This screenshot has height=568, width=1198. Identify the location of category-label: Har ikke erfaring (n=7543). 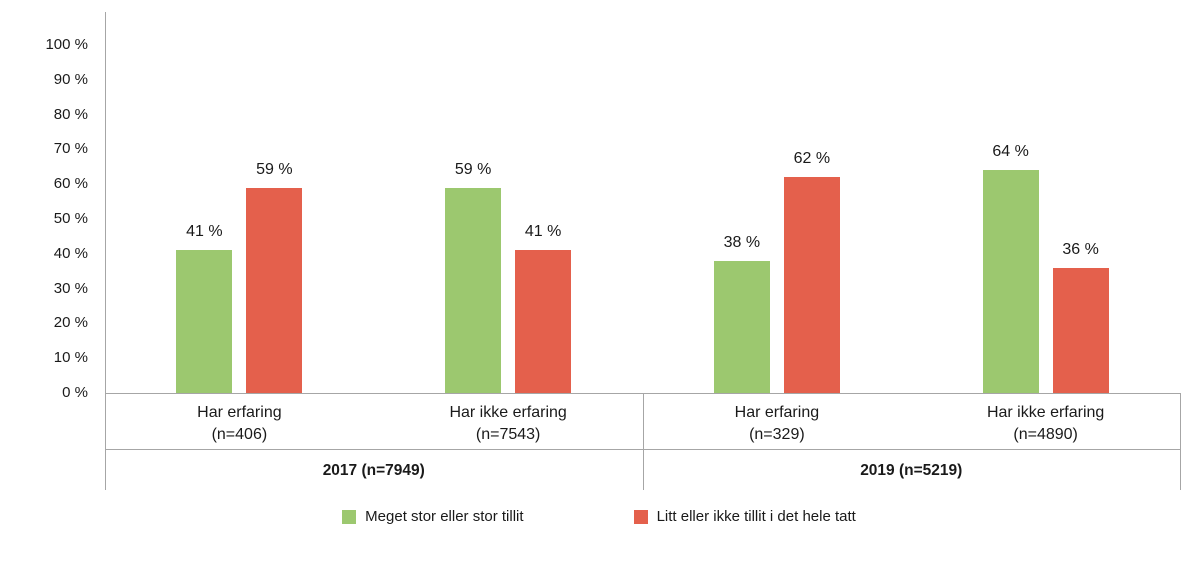
(507, 424).